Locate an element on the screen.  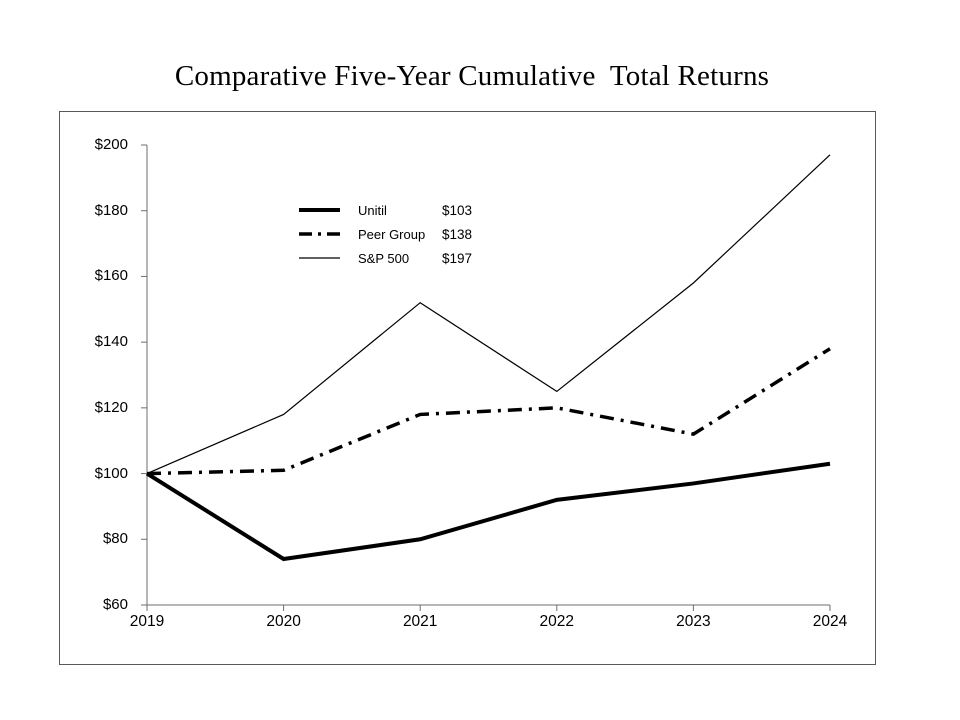
legend: Unitil $103 Peer Group $138 S&P 500 $197 is located at coordinates (385, 234).